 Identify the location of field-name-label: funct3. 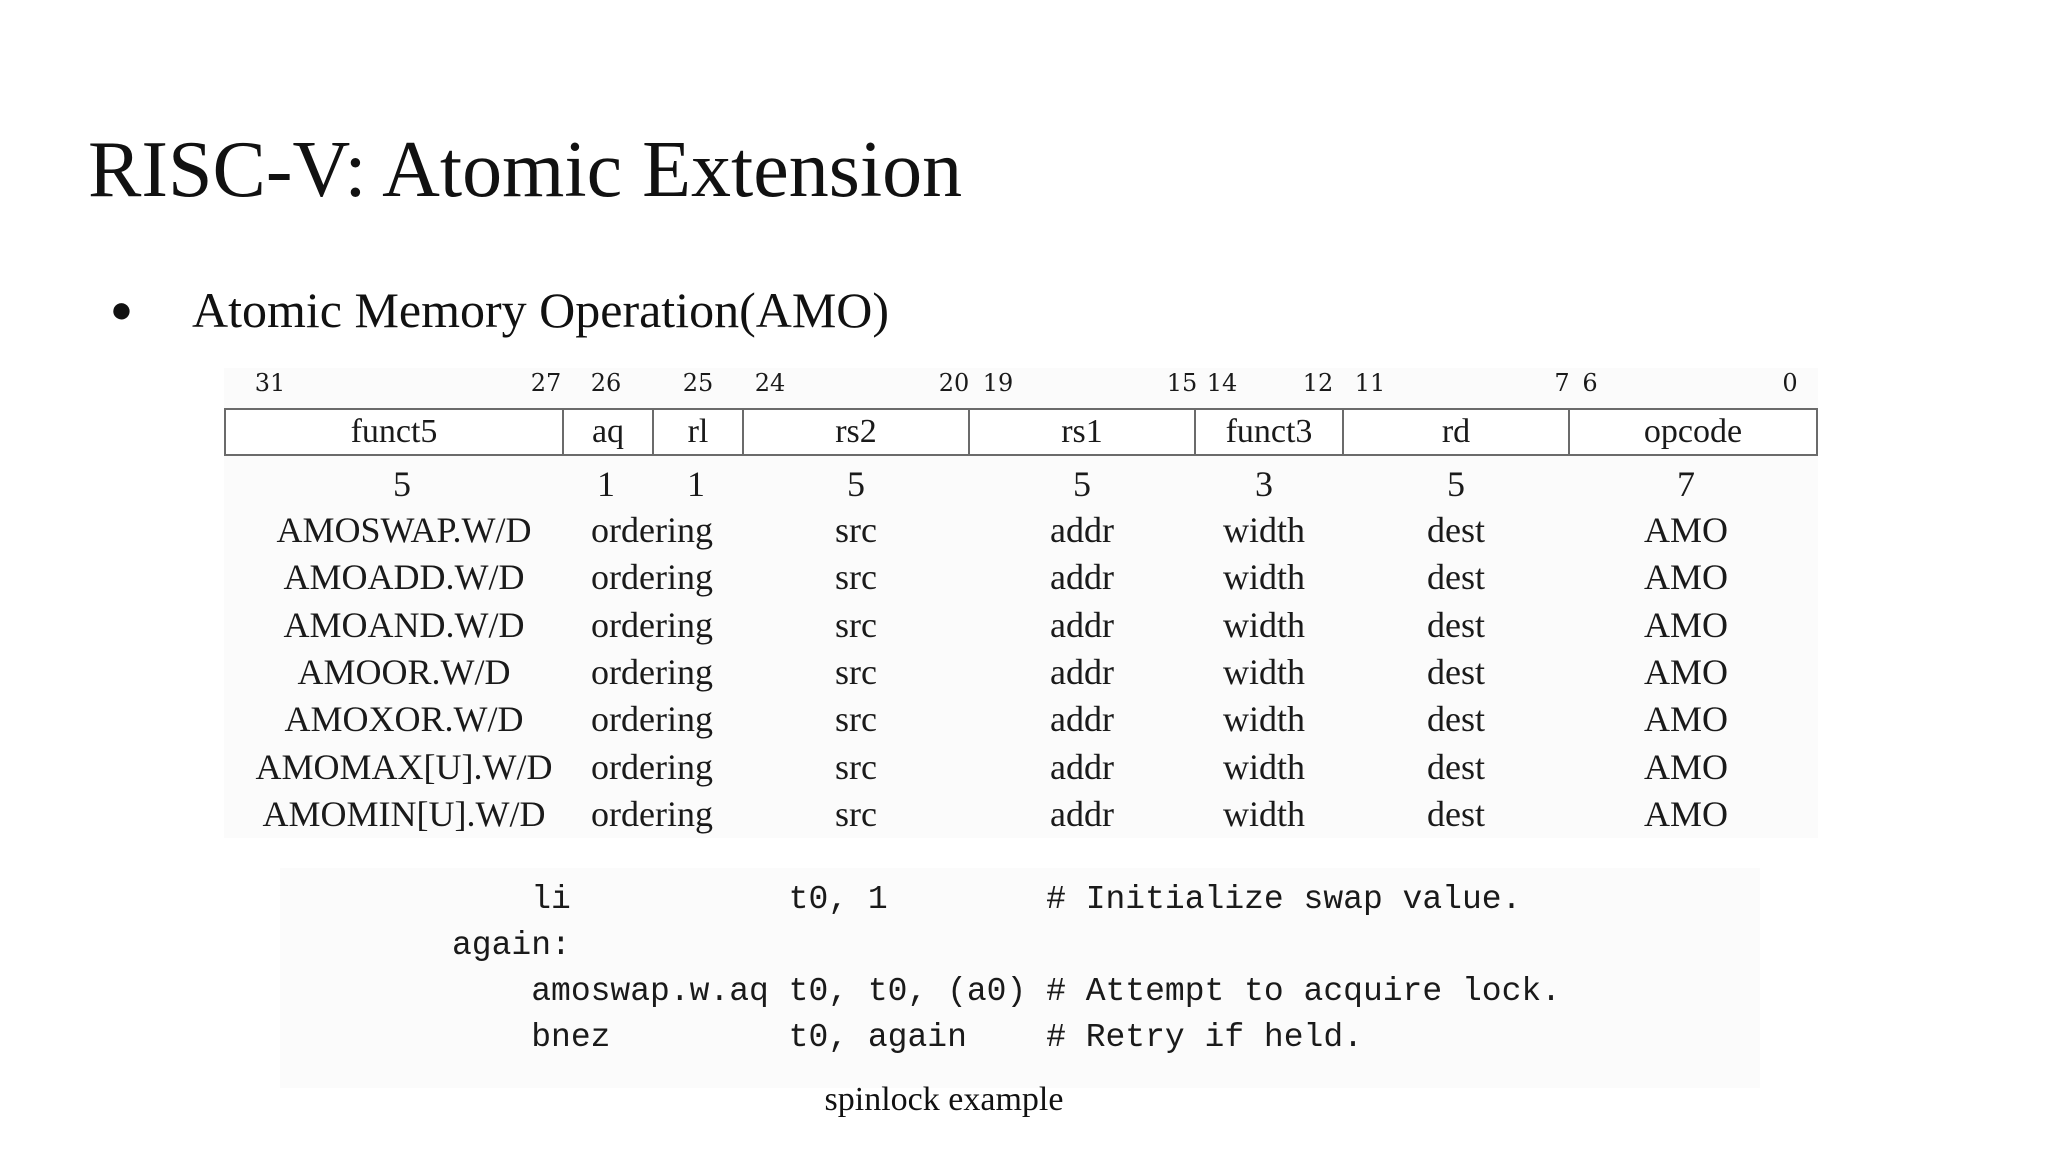
(1269, 431).